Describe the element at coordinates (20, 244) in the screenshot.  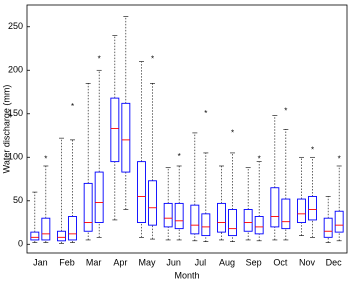
I see `y-tick-label: 0` at that location.